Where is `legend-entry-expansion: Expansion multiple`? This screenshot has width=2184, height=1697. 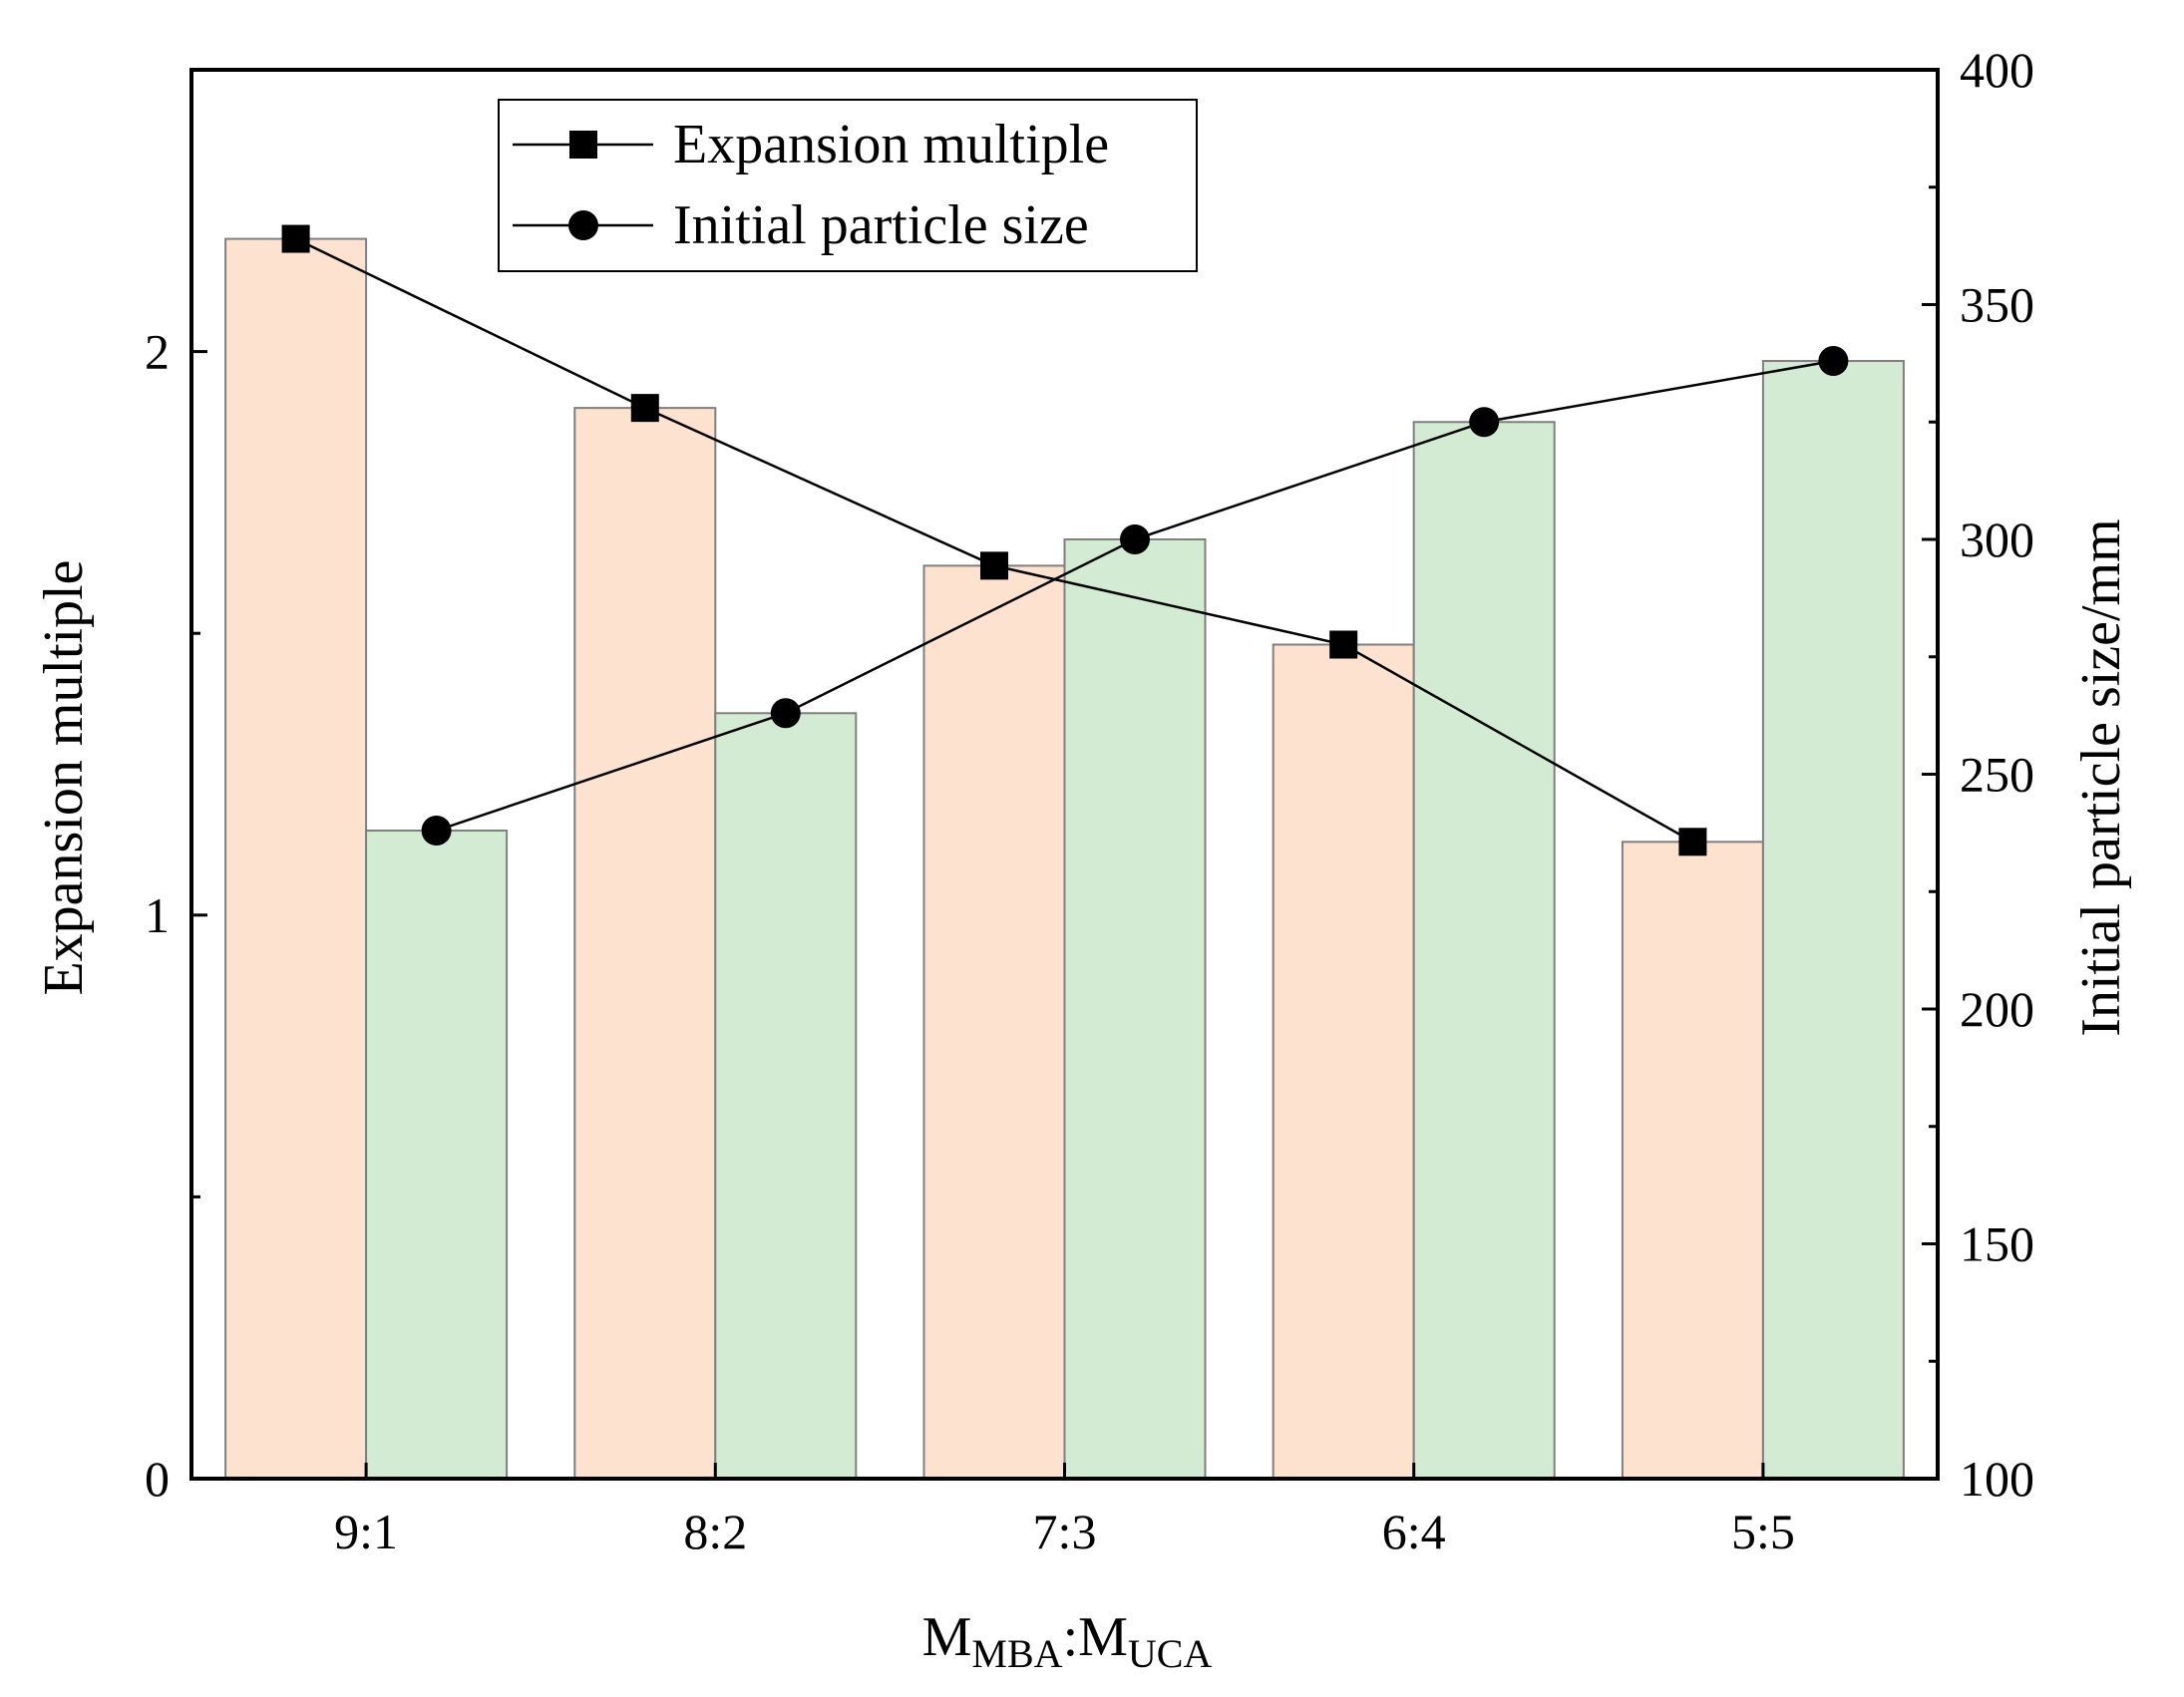
legend-entry-expansion: Expansion multiple is located at coordinates (811, 144).